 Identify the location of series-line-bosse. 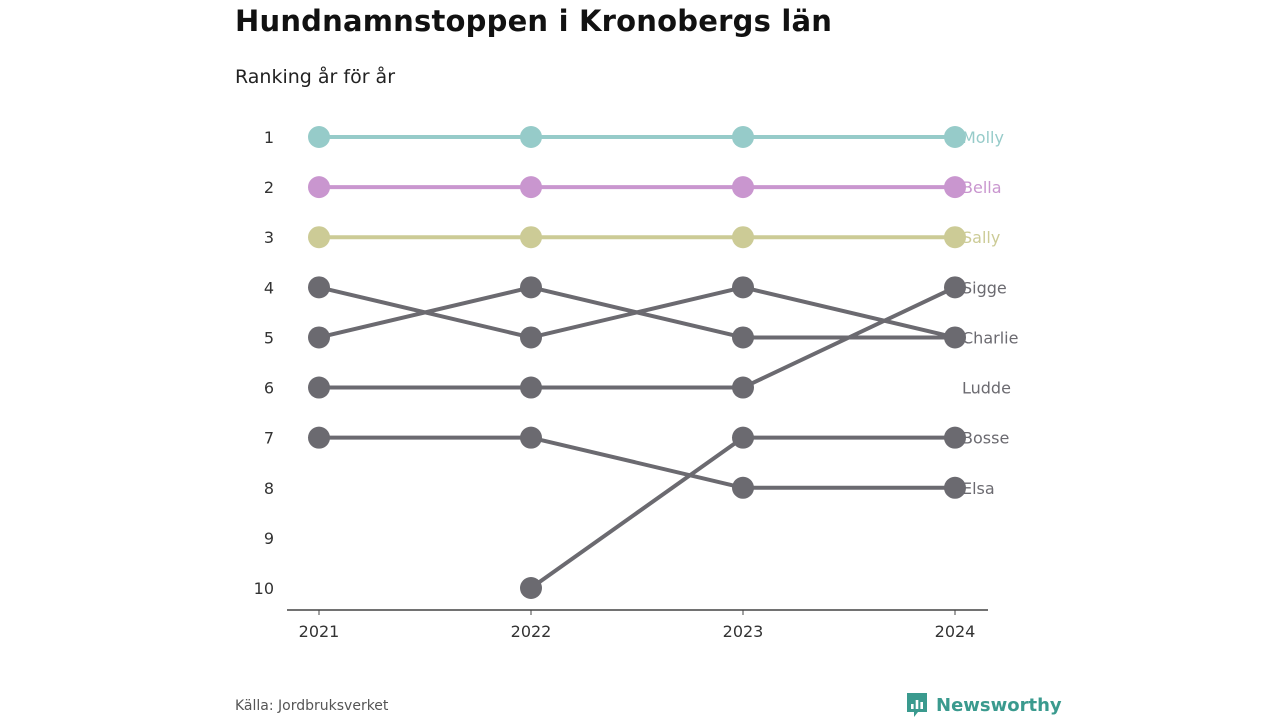
(743, 512).